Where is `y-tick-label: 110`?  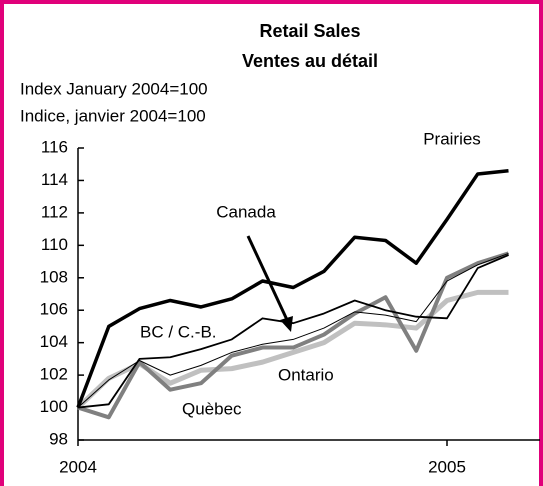
y-tick-label: 110 is located at coordinates (54, 244).